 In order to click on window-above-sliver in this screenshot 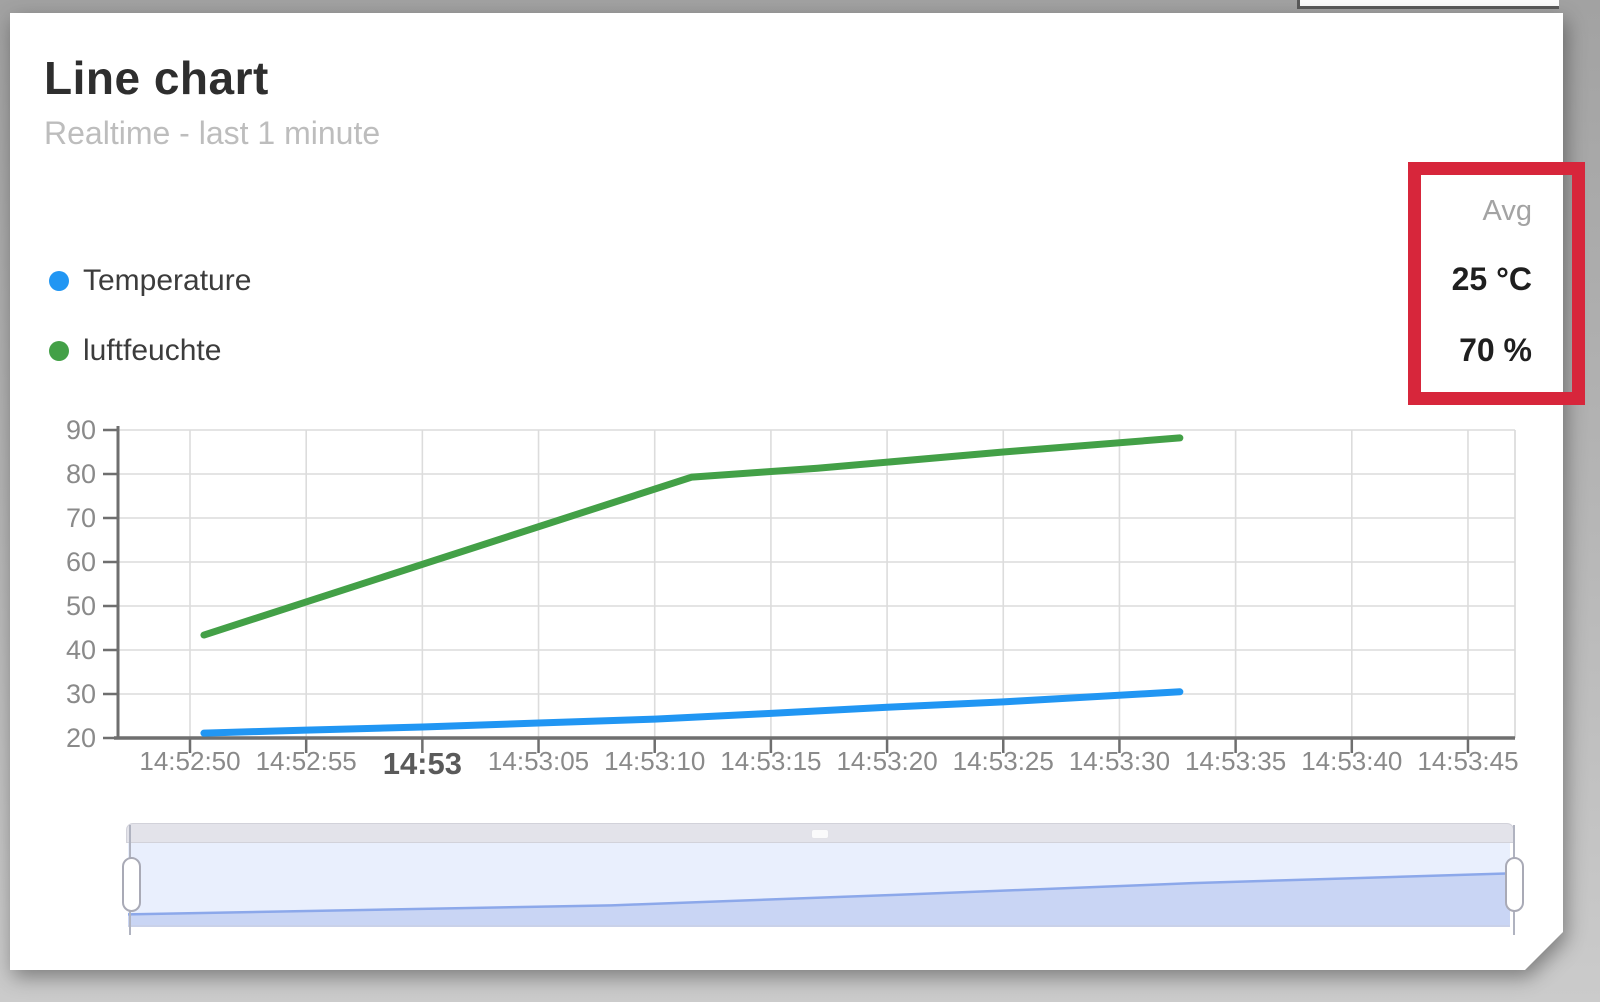, I will do `click(1428, 4)`.